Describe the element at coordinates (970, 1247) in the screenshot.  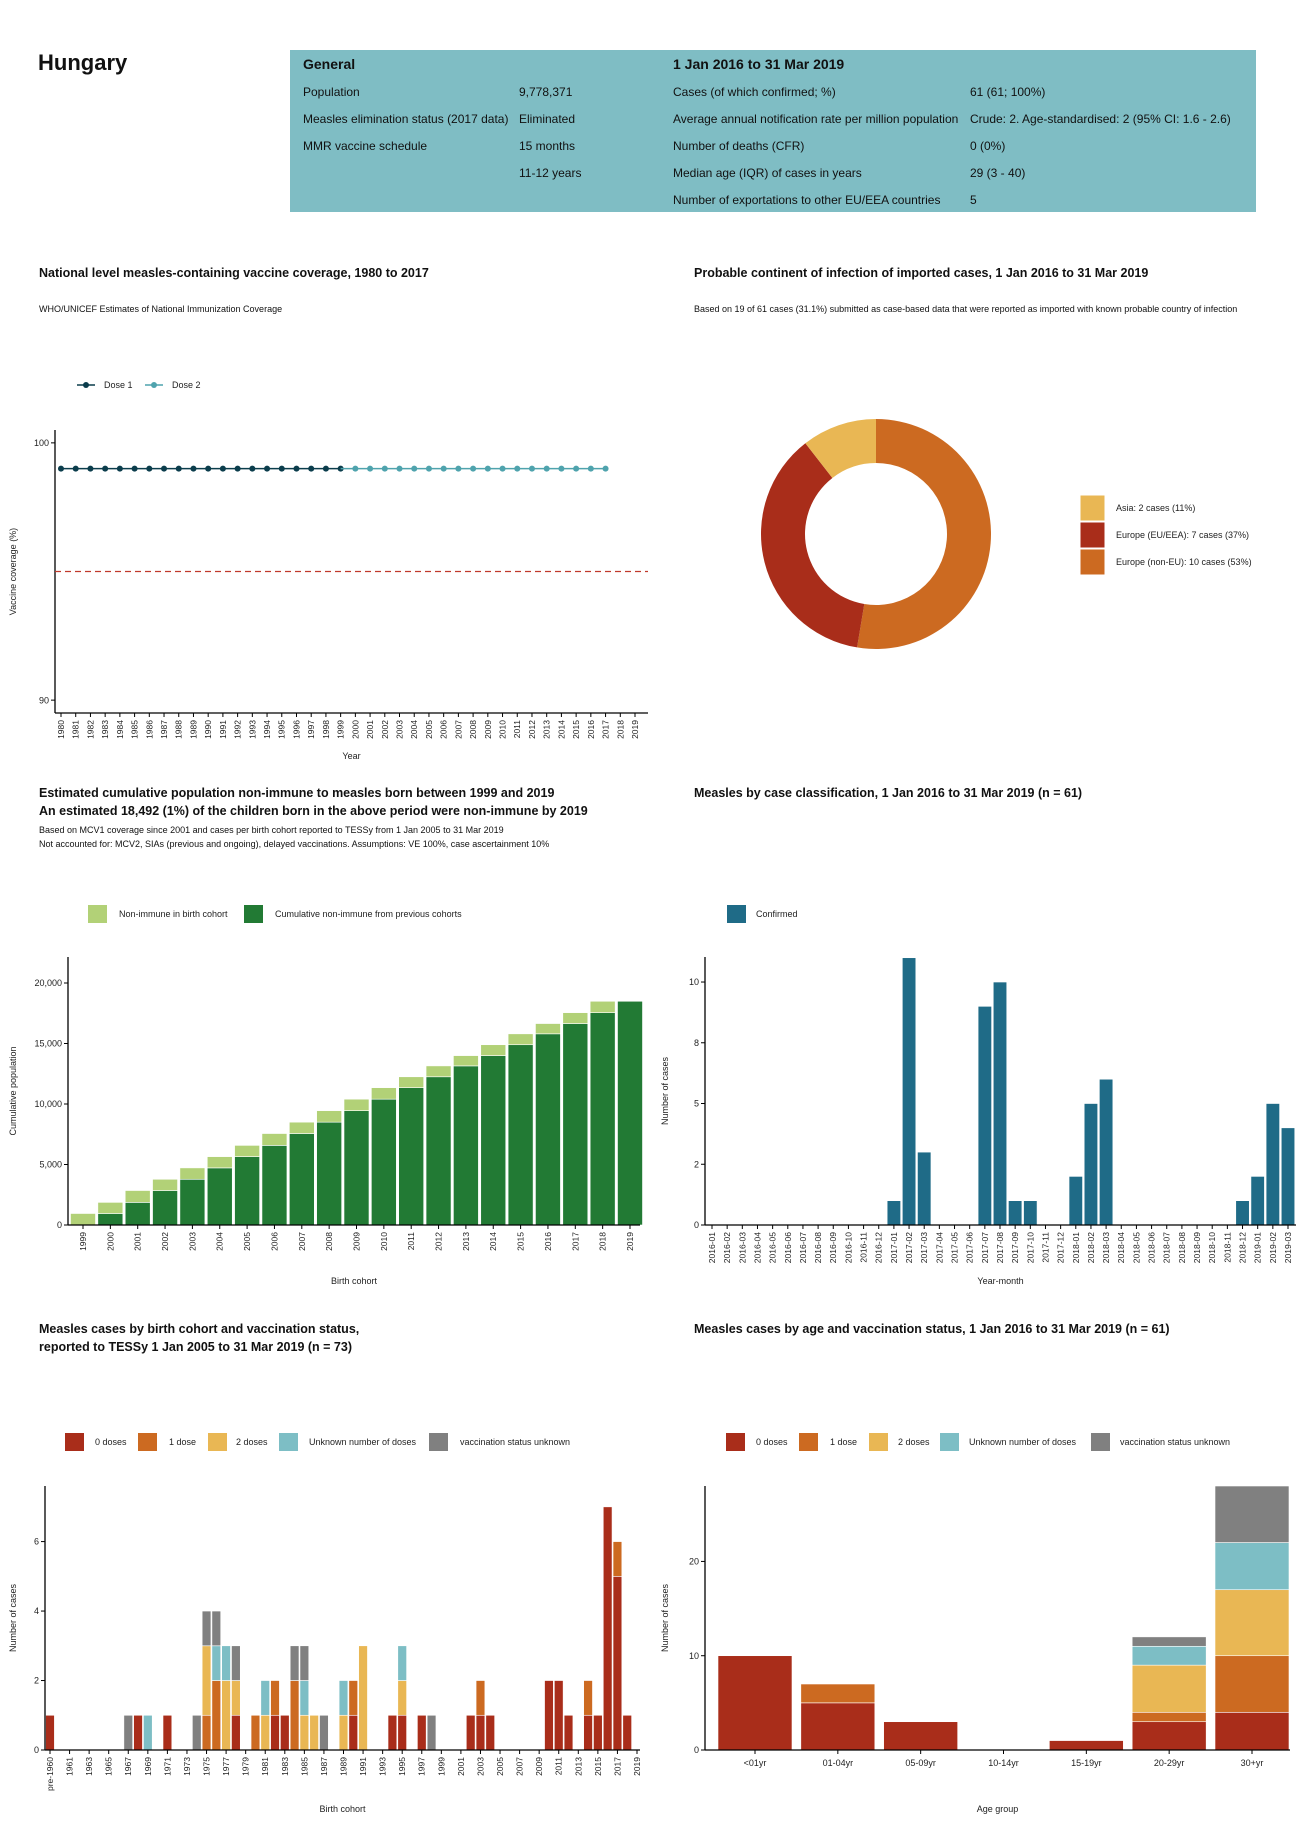
I see `x-tick-label: 2017-06` at that location.